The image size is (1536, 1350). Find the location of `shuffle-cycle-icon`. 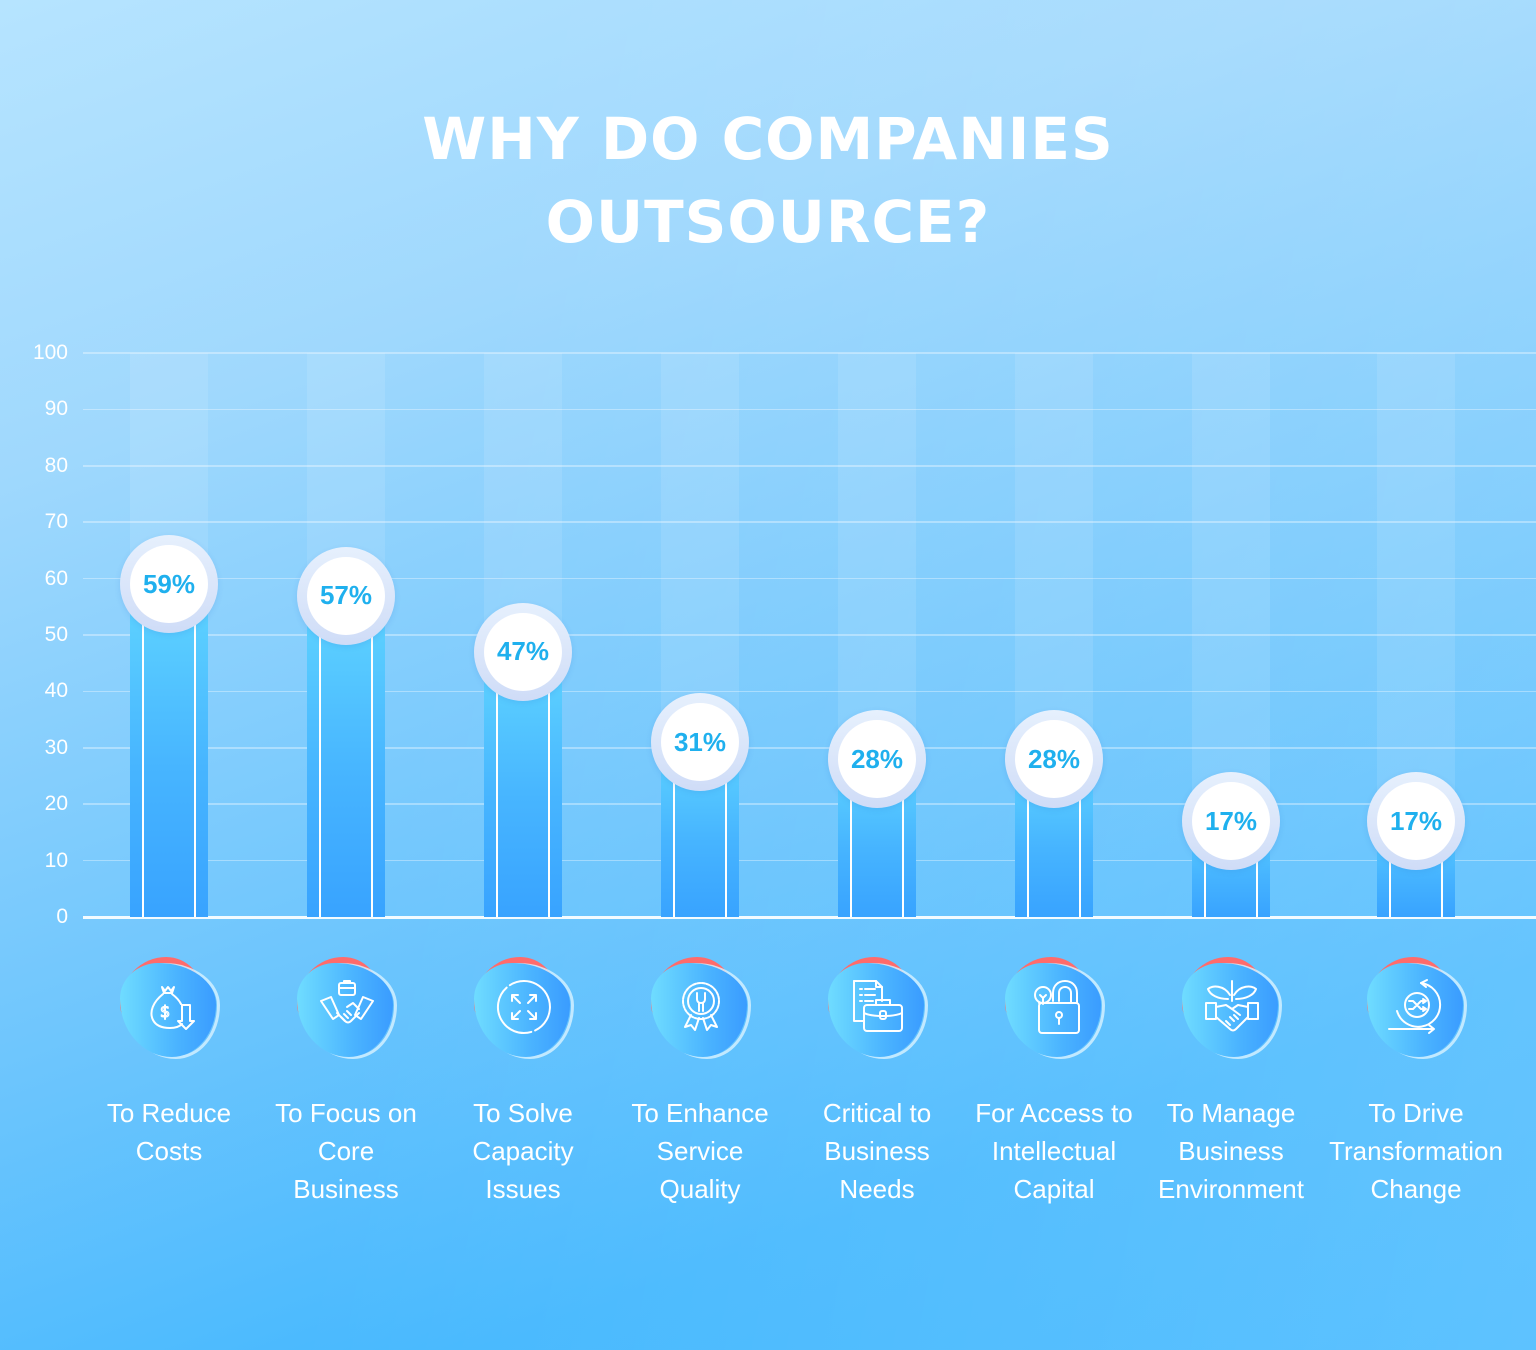

shuffle-cycle-icon is located at coordinates (1417, 1007).